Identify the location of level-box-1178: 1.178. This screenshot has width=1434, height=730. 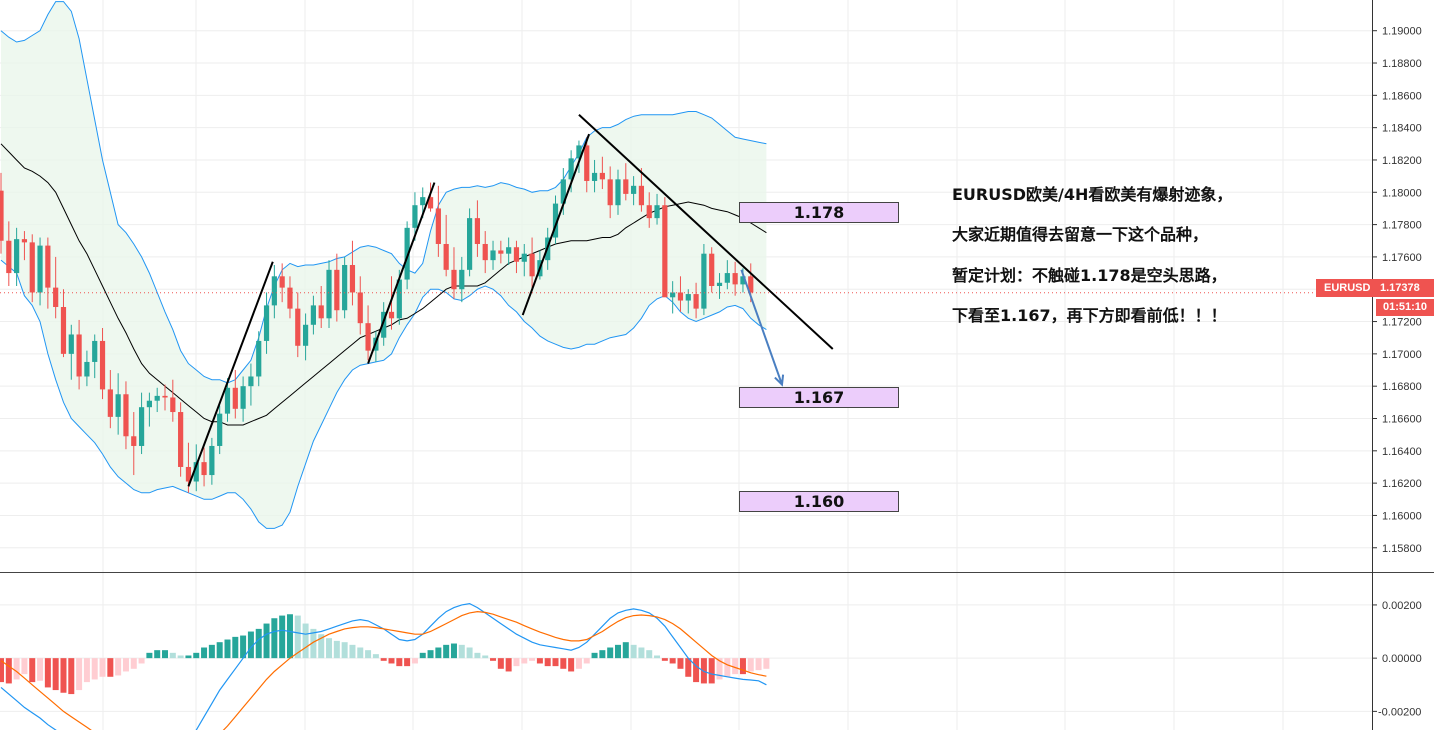
(819, 212).